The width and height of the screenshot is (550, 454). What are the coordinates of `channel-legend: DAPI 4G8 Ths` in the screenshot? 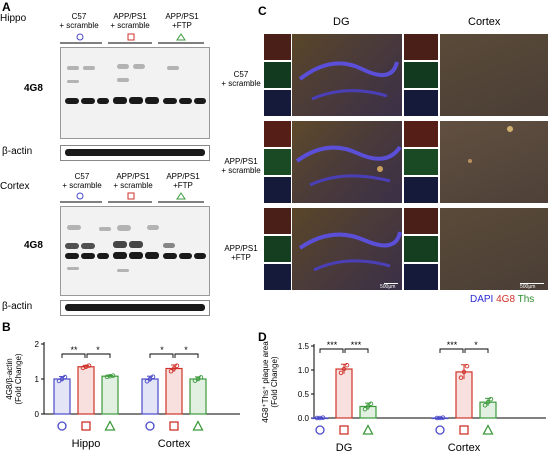 It's located at (502, 299).